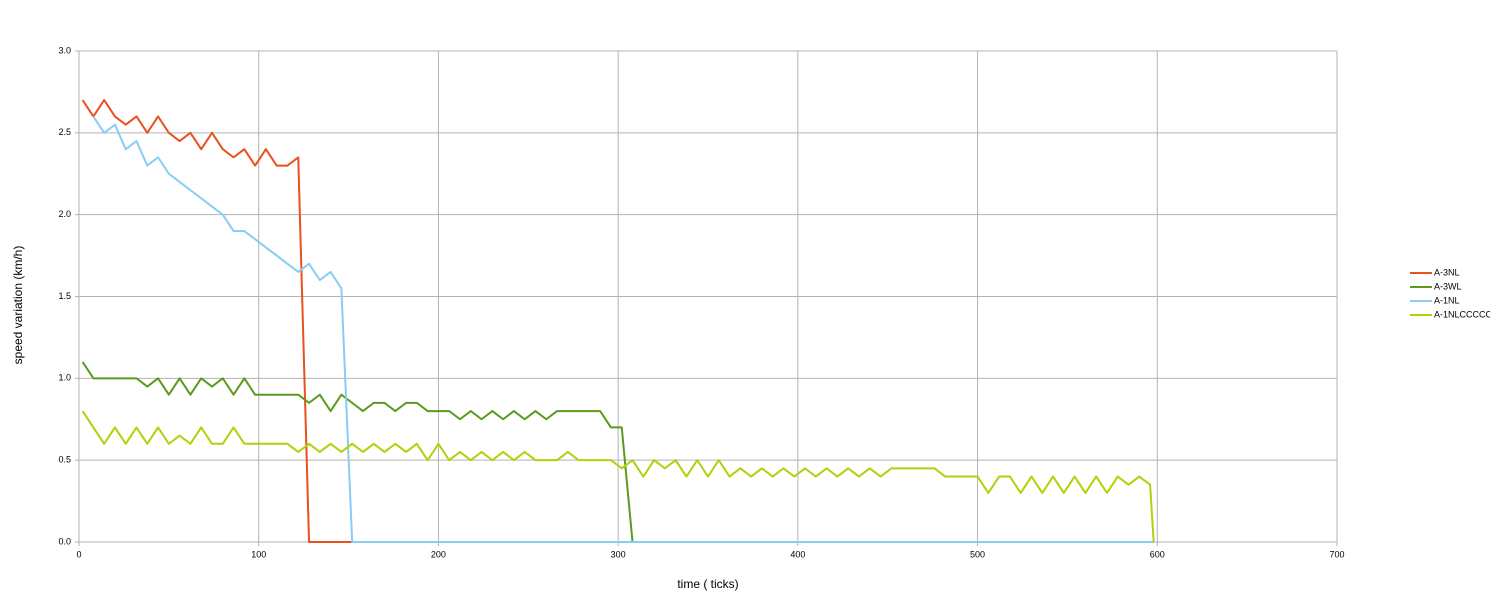 The width and height of the screenshot is (1490, 602). What do you see at coordinates (64, 214) in the screenshot?
I see `y-tick-label: 2.0` at bounding box center [64, 214].